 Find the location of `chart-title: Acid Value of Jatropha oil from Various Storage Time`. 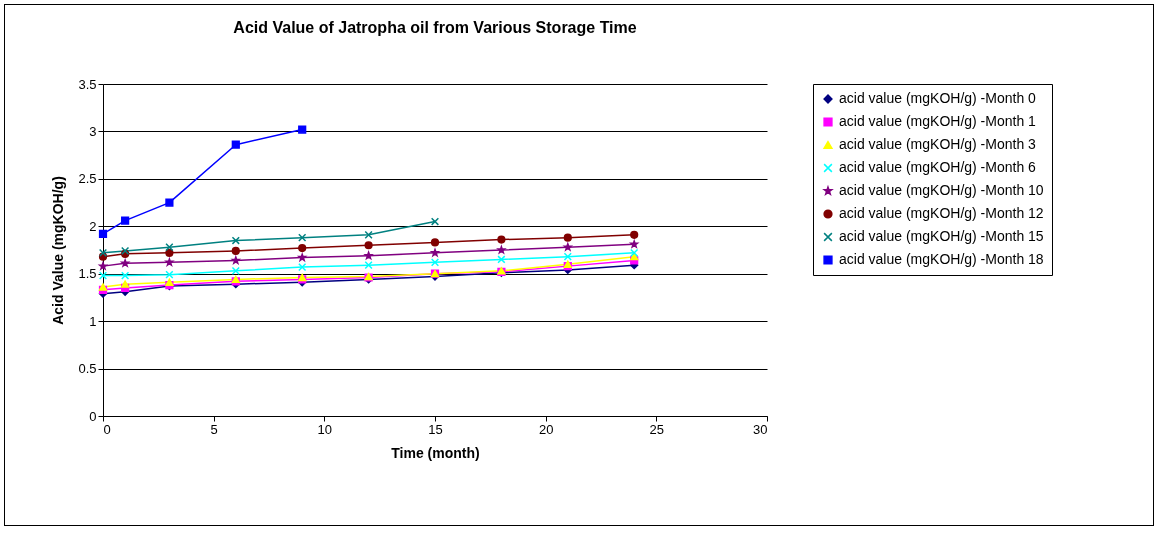

chart-title: Acid Value of Jatropha oil from Various Storage Time is located at coordinates (435, 27).